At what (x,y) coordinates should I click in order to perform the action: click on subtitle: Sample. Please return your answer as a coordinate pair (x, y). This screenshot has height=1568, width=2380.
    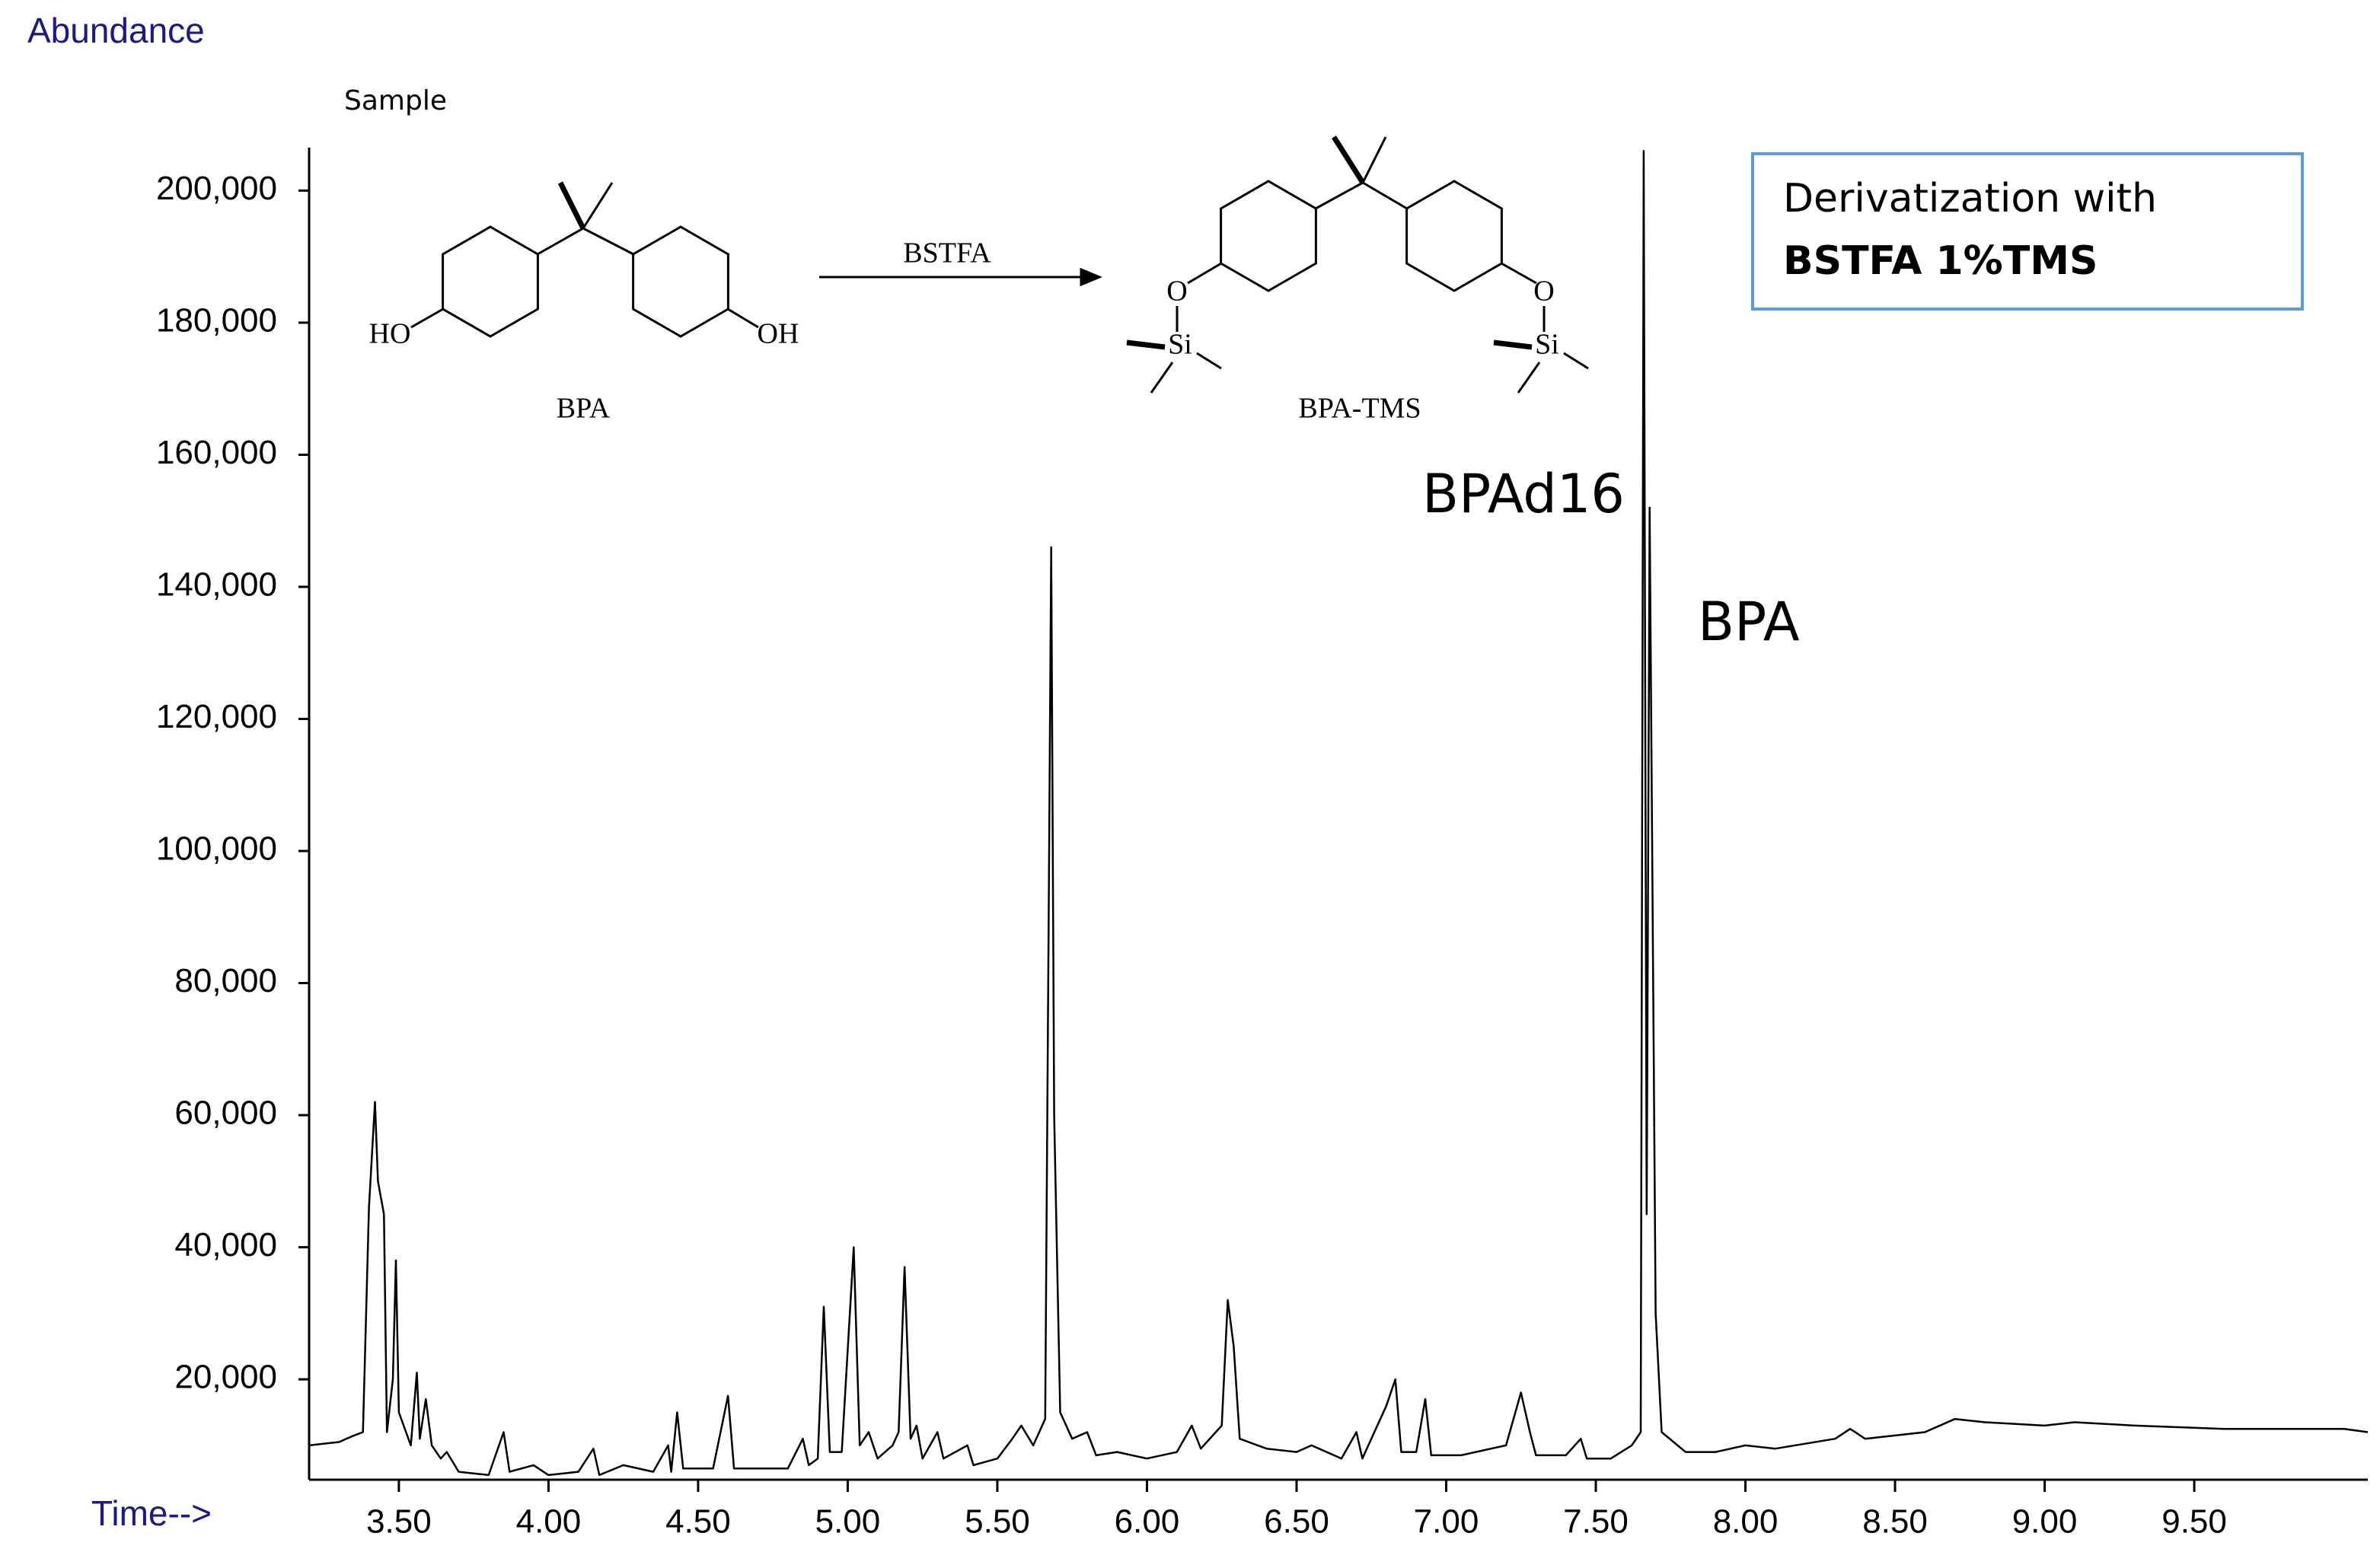
    Looking at the image, I should click on (396, 100).